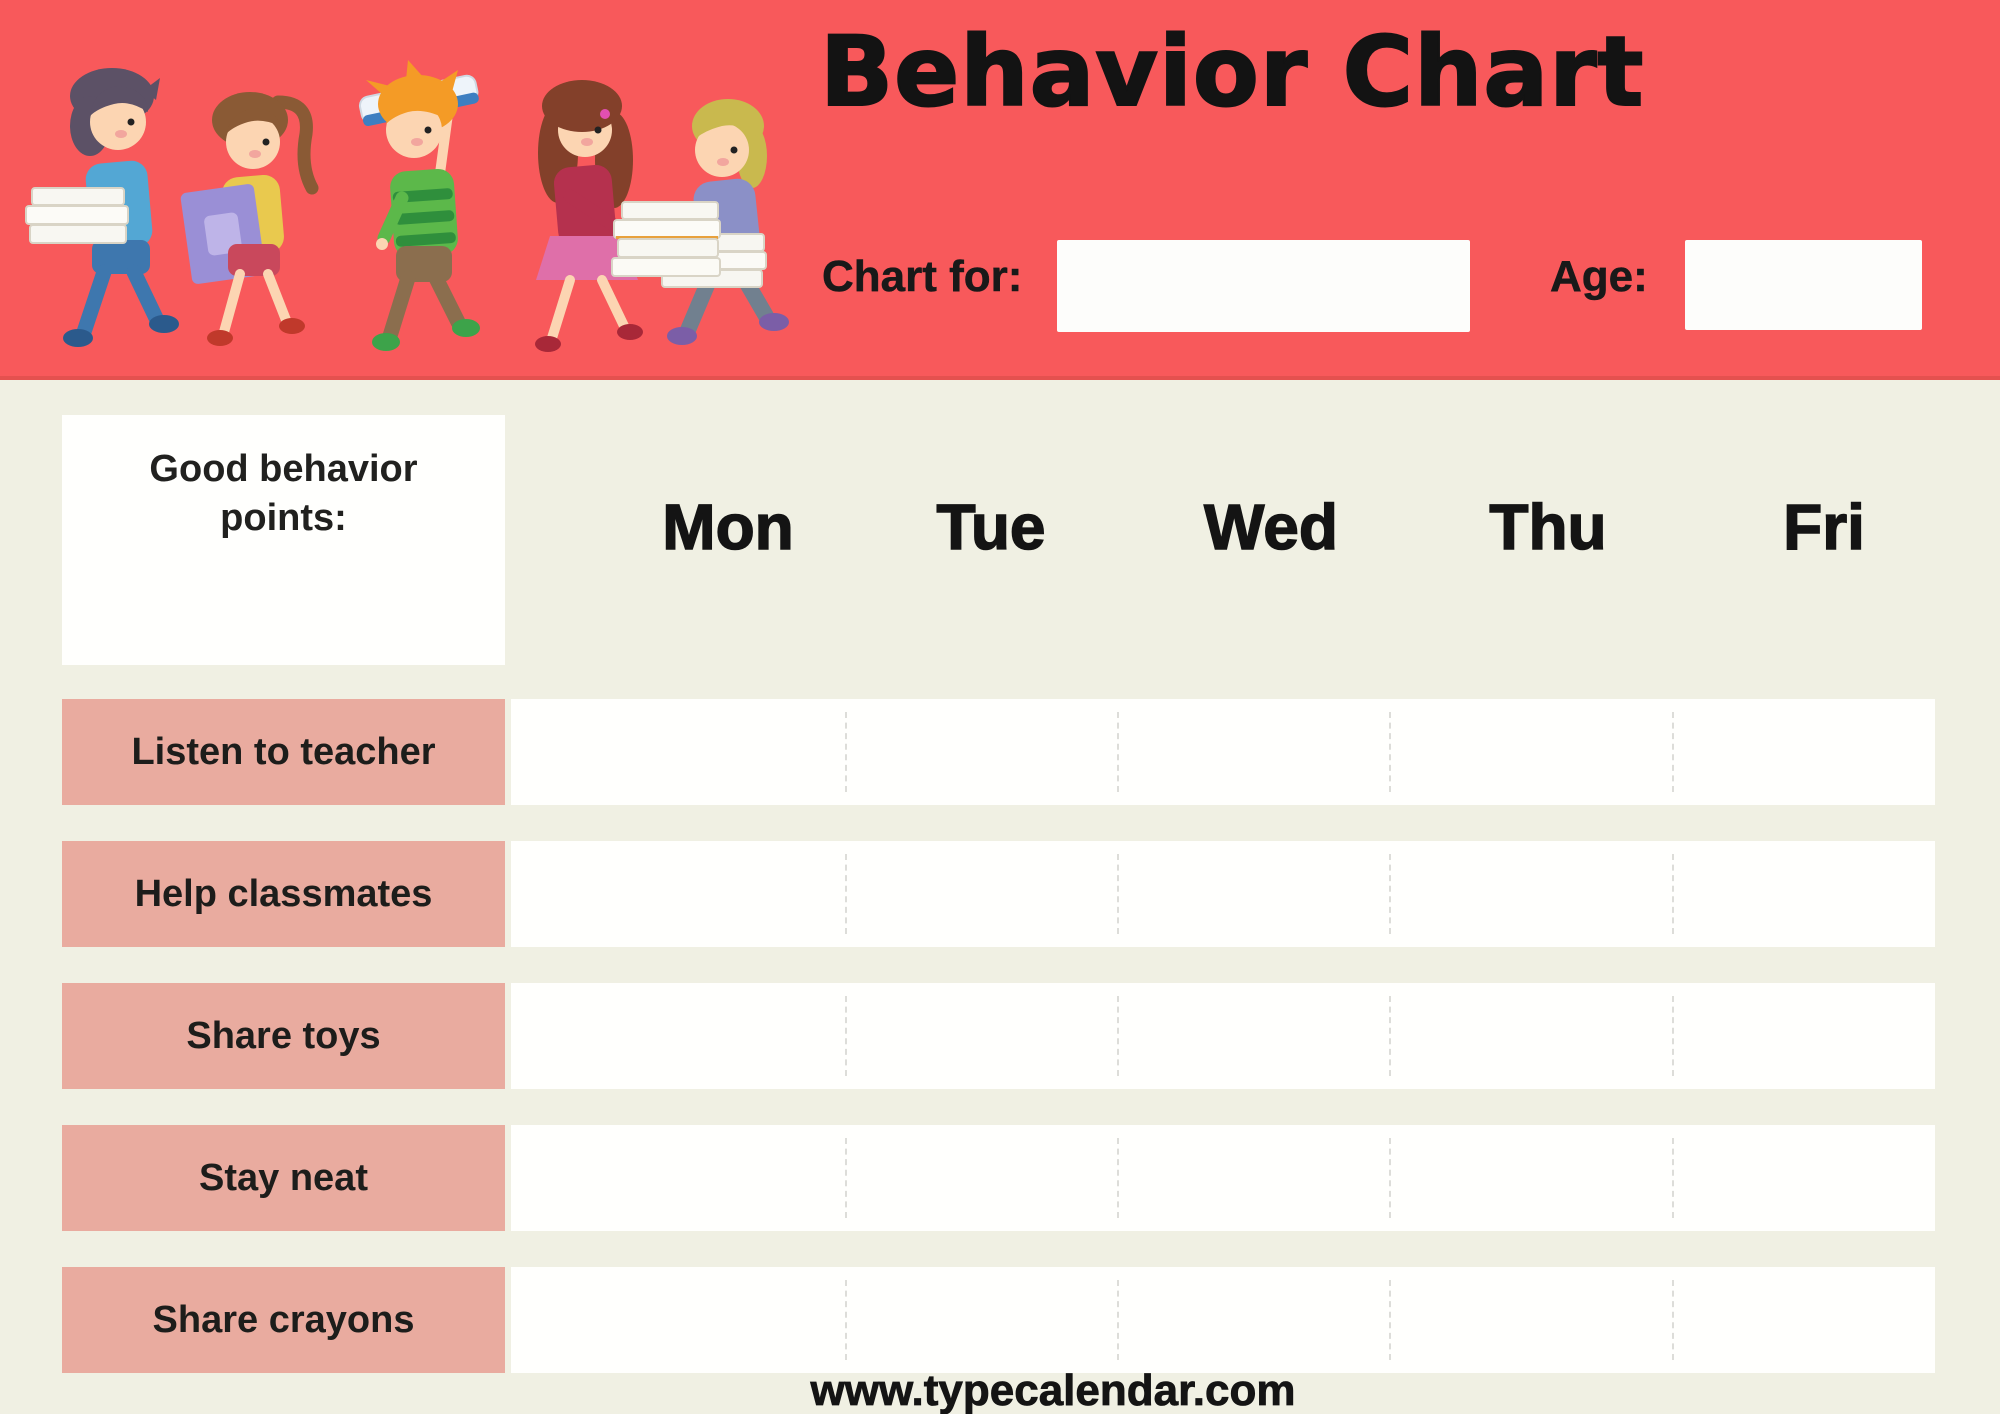 This screenshot has width=2000, height=1414. What do you see at coordinates (1823, 527) in the screenshot?
I see `day-header-fri: Fri` at bounding box center [1823, 527].